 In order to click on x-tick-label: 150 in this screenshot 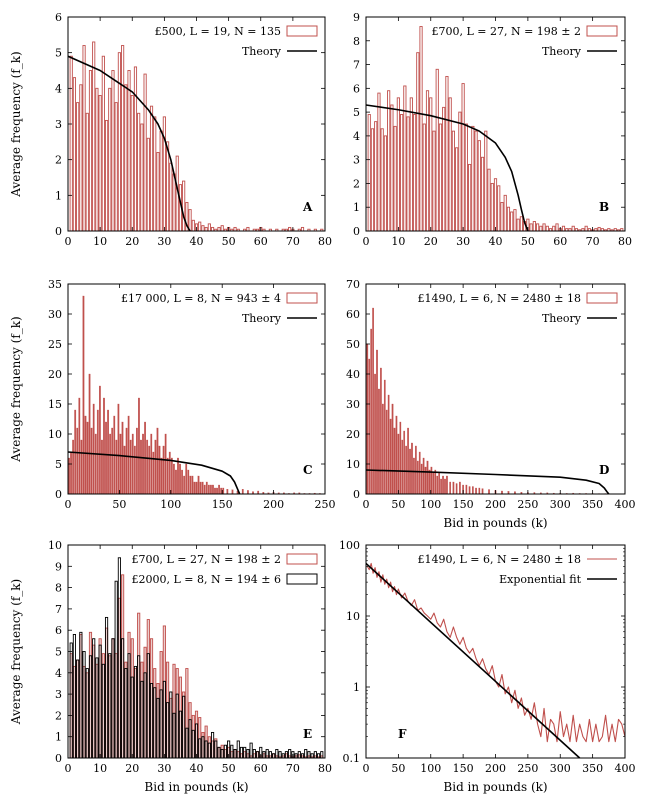, I will do `click(463, 768)`.